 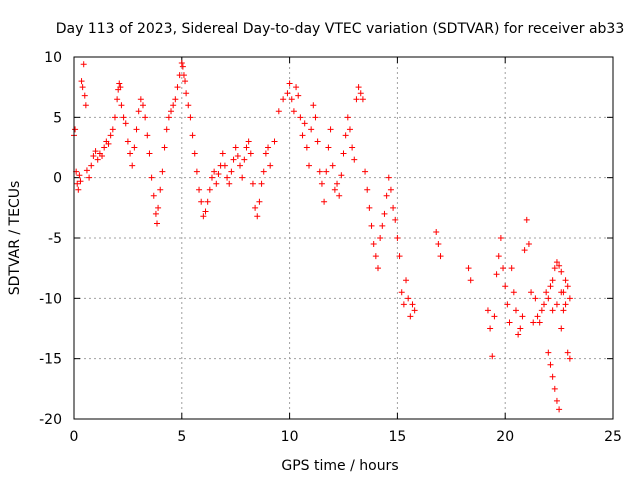 What do you see at coordinates (613, 437) in the screenshot?
I see `x-tick-label: 25` at bounding box center [613, 437].